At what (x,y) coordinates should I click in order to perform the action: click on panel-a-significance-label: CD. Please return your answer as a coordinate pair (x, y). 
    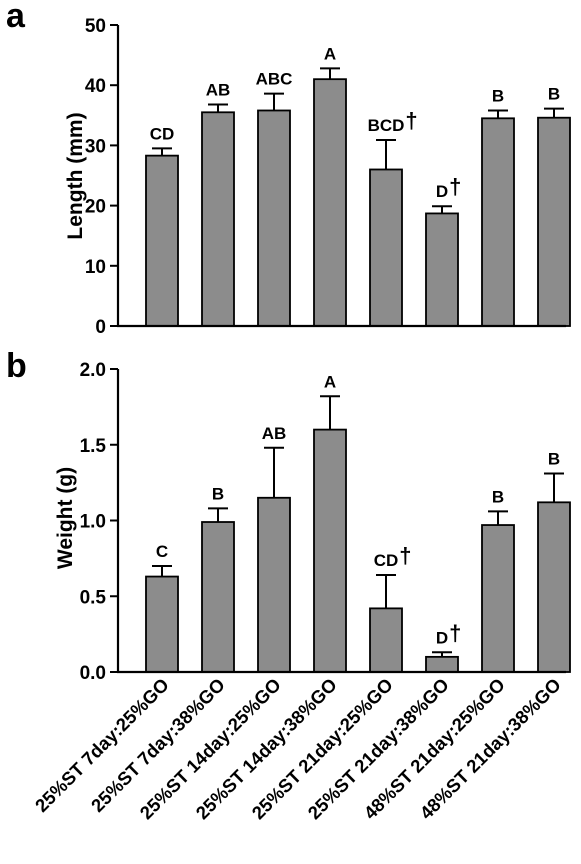
    Looking at the image, I should click on (162, 133).